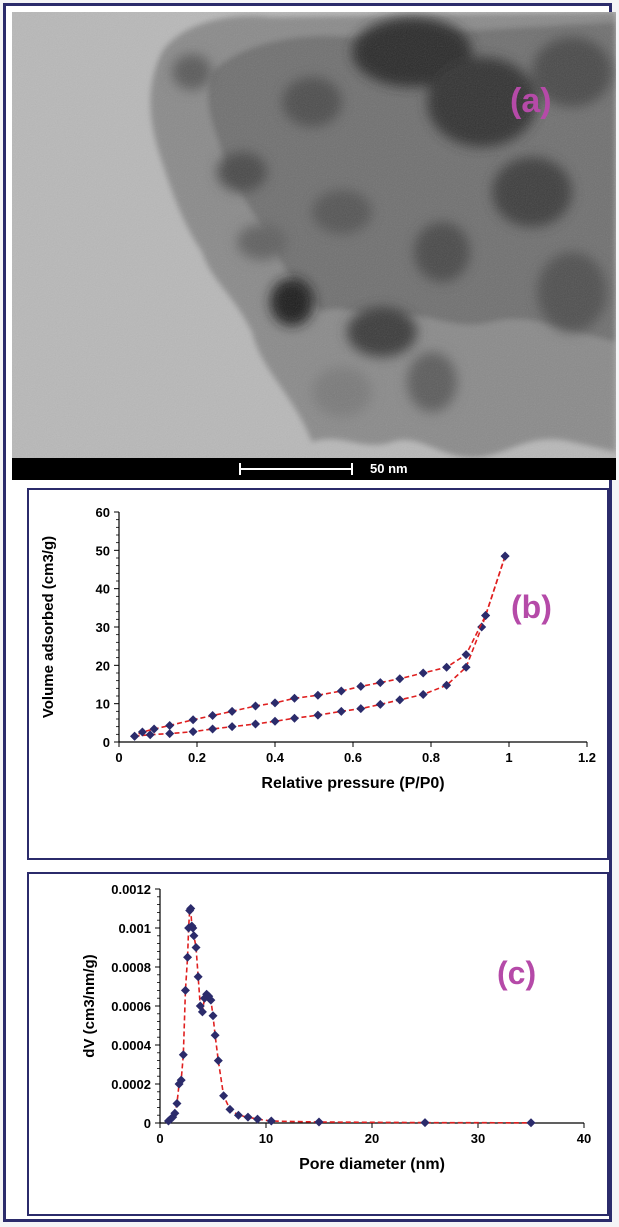 The image size is (619, 1227). What do you see at coordinates (266, 1138) in the screenshot?
I see `x-tick-label: 10` at bounding box center [266, 1138].